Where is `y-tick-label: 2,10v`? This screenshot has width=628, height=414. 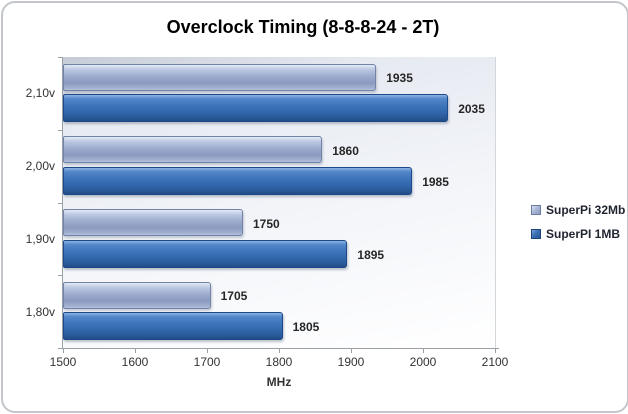
y-tick-label: 2,10v is located at coordinates (40, 93).